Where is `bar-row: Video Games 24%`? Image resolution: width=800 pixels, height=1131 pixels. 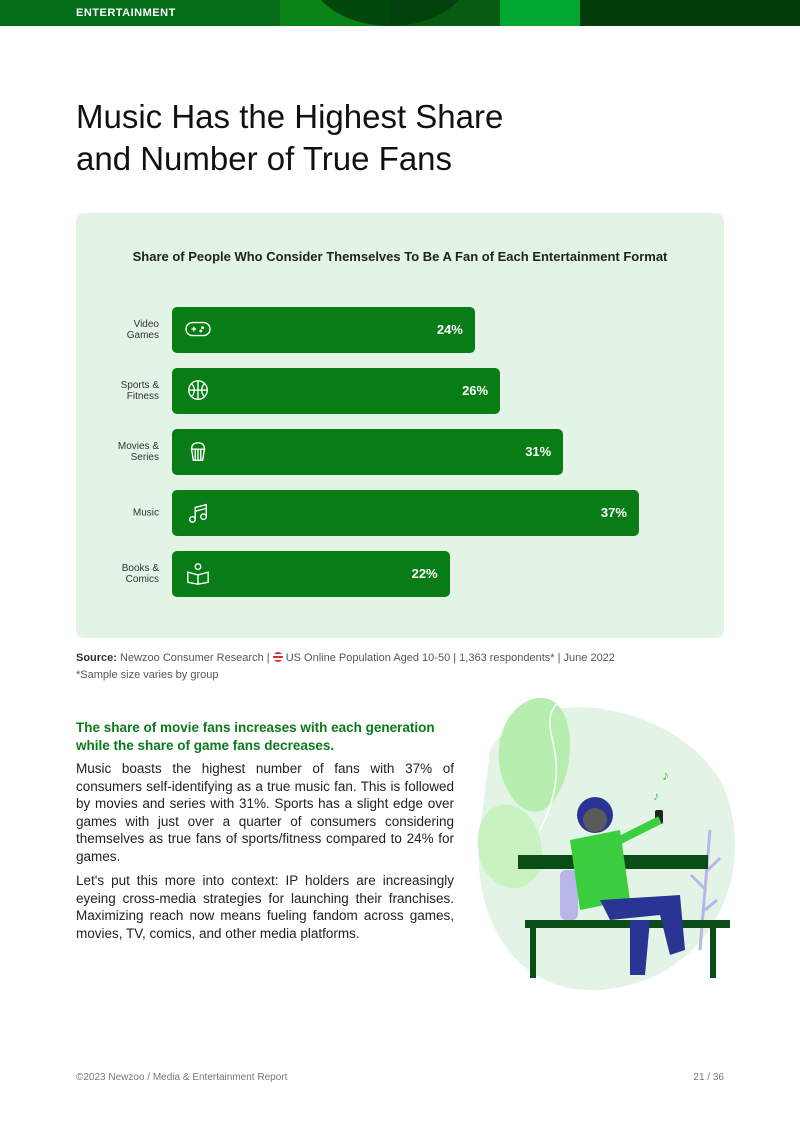
bar-row: Video Games 24% is located at coordinates (400, 330).